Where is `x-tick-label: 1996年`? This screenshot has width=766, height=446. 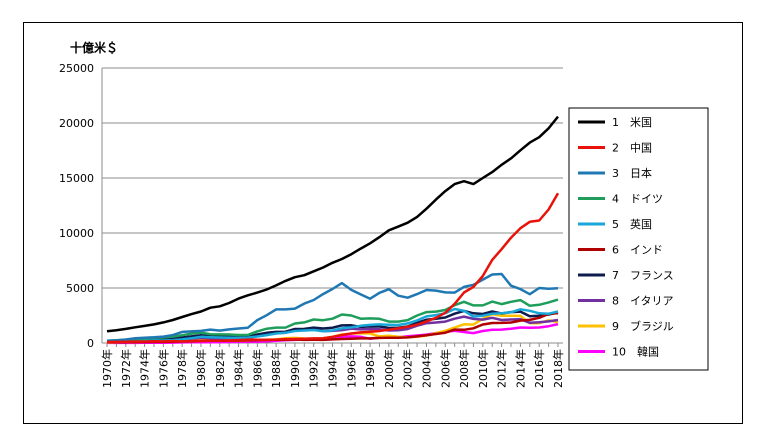 x-tick-label: 1996年 is located at coordinates (351, 368).